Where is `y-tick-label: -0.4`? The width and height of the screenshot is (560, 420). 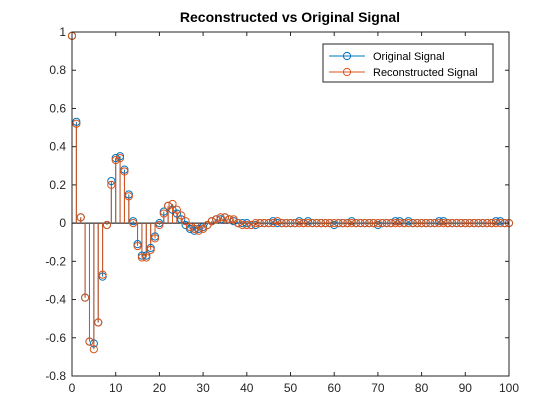
y-tick-label: -0.4 is located at coordinates (55, 300).